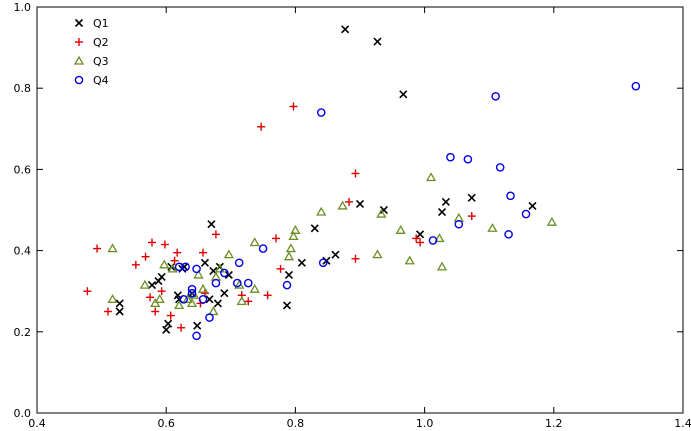 This screenshot has width=691, height=431. What do you see at coordinates (37, 423) in the screenshot?
I see `x-tick-label: 0.4` at bounding box center [37, 423].